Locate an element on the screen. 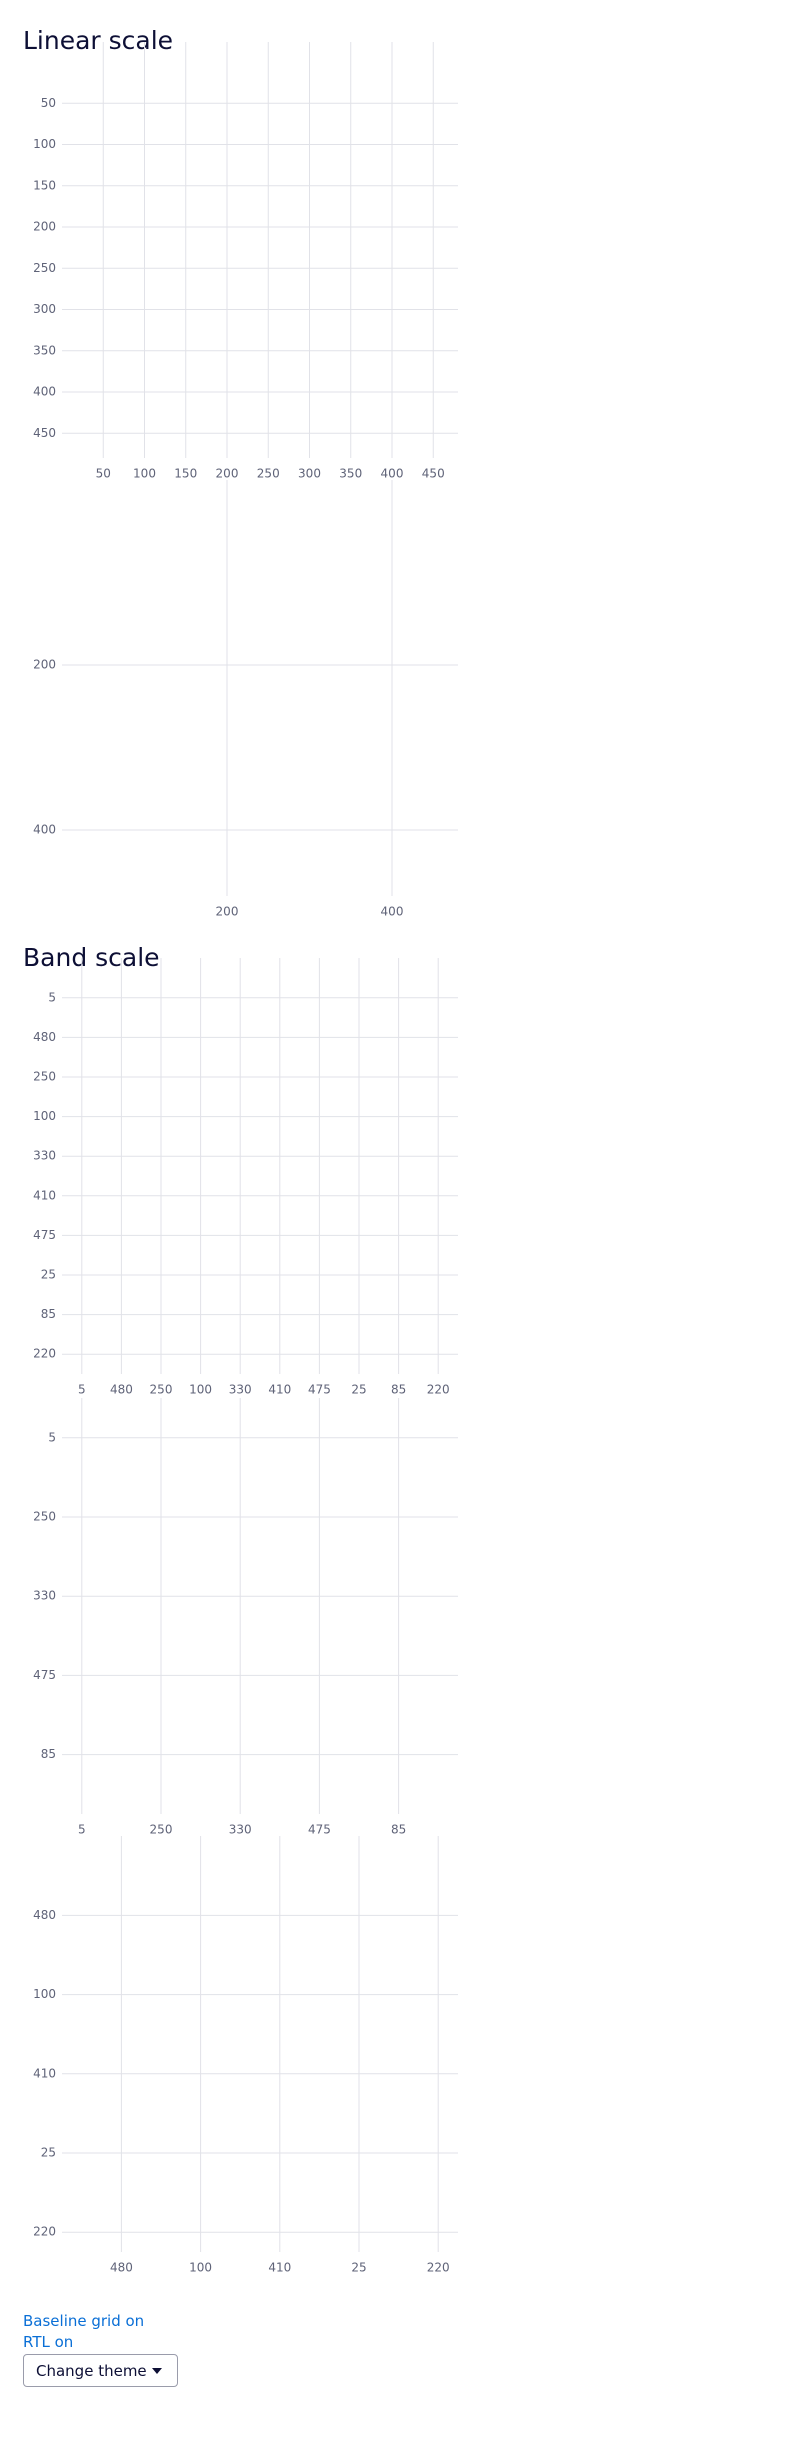 The height and width of the screenshot is (2450, 800). x-tick-label: 300 is located at coordinates (309, 474).